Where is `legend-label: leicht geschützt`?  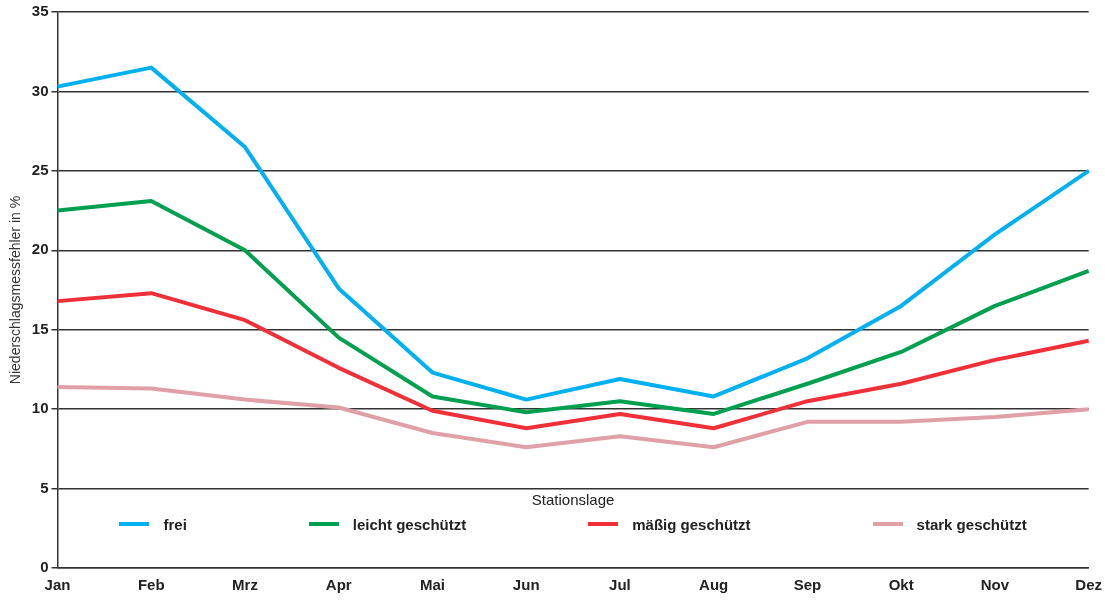
legend-label: leicht geschützt is located at coordinates (409, 524).